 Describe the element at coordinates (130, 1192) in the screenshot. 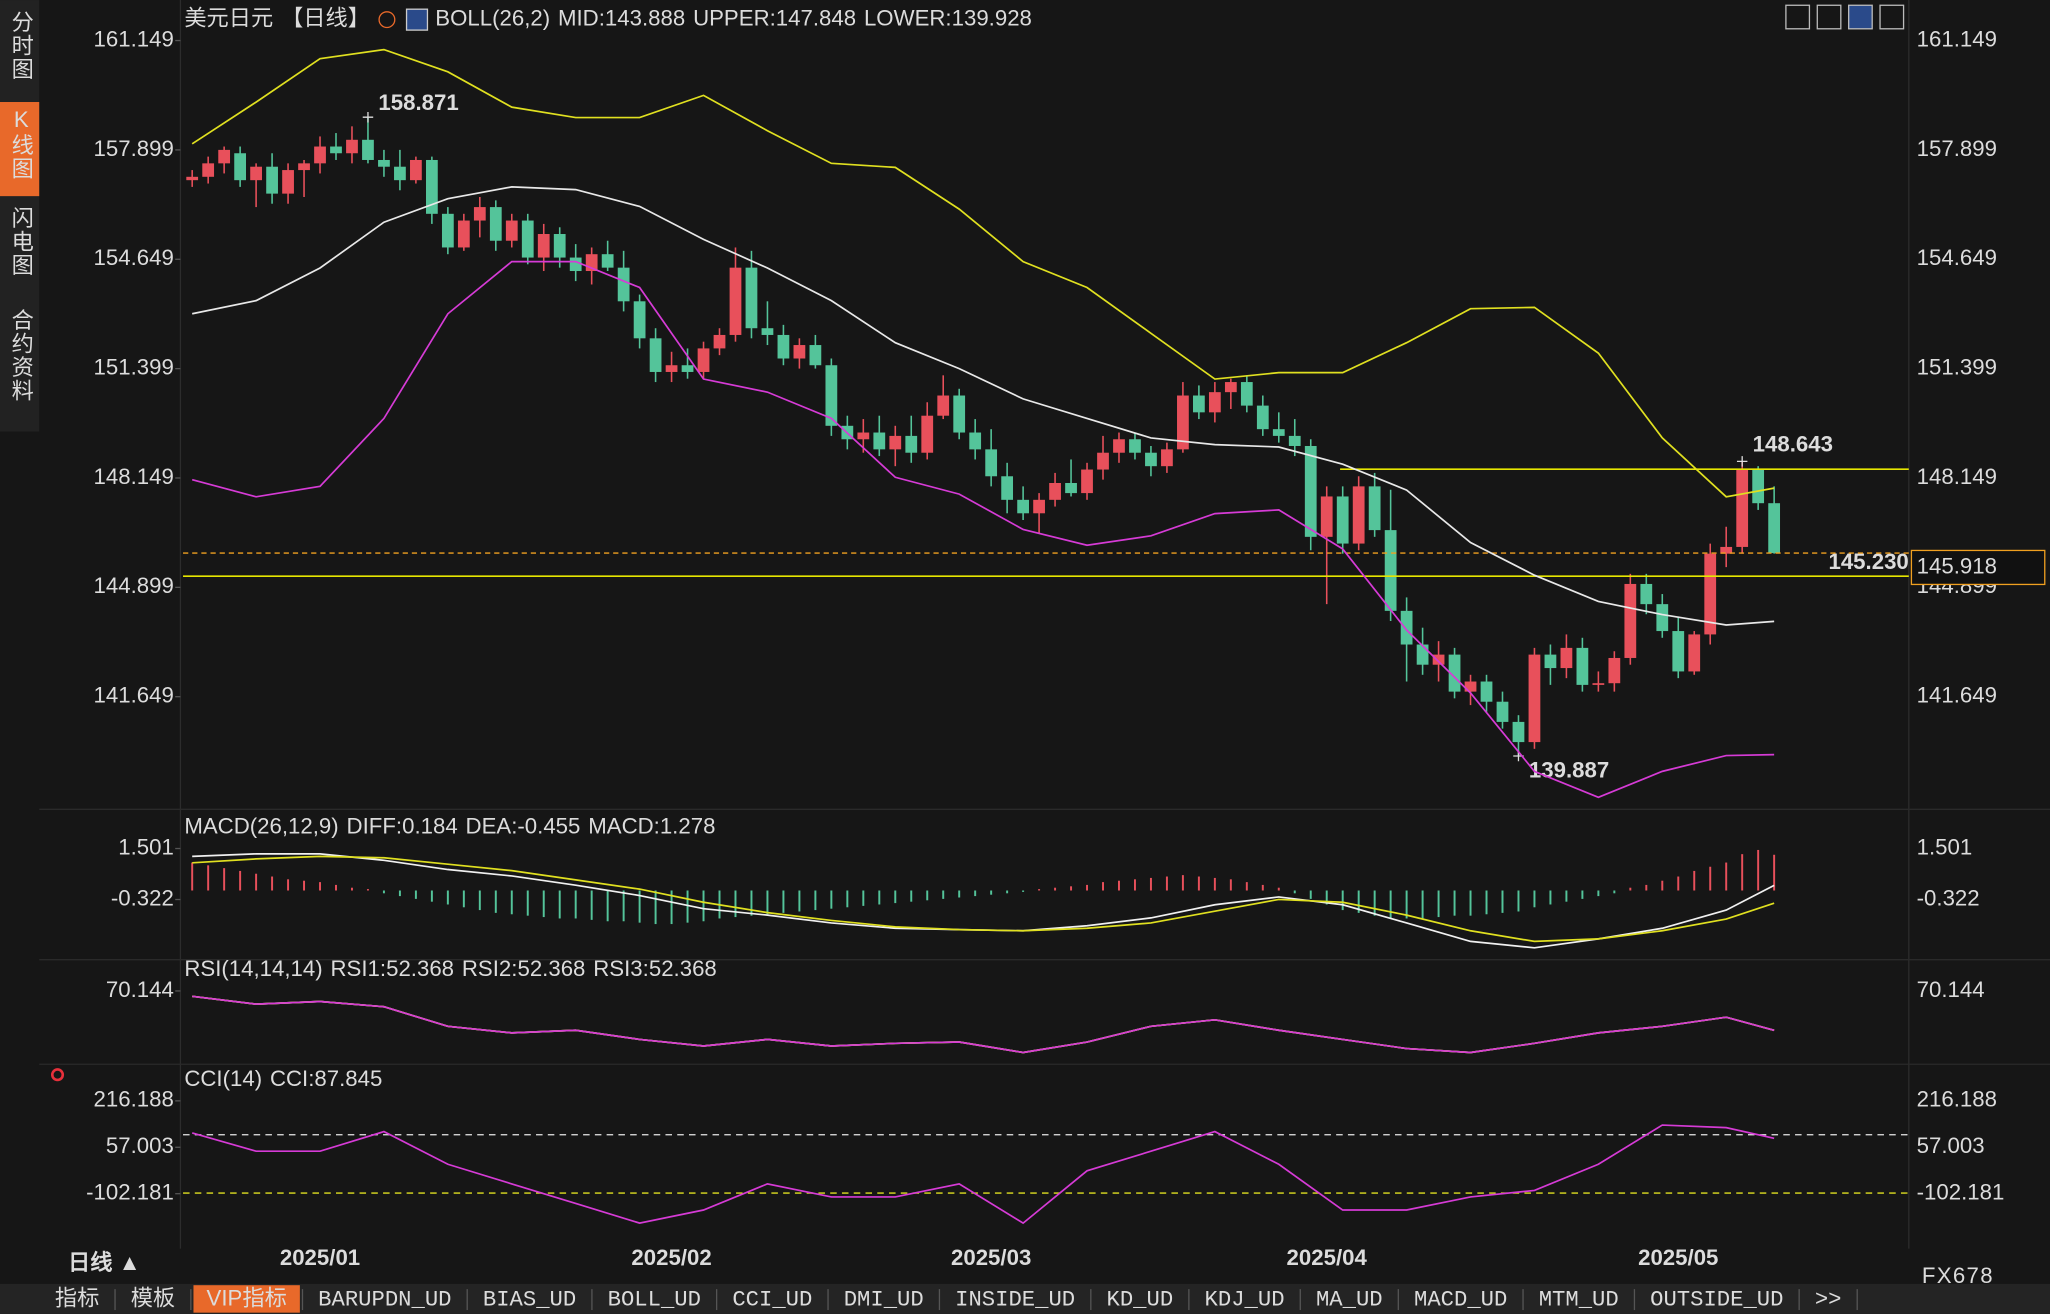

I see `y-tick-label: -102.181` at that location.